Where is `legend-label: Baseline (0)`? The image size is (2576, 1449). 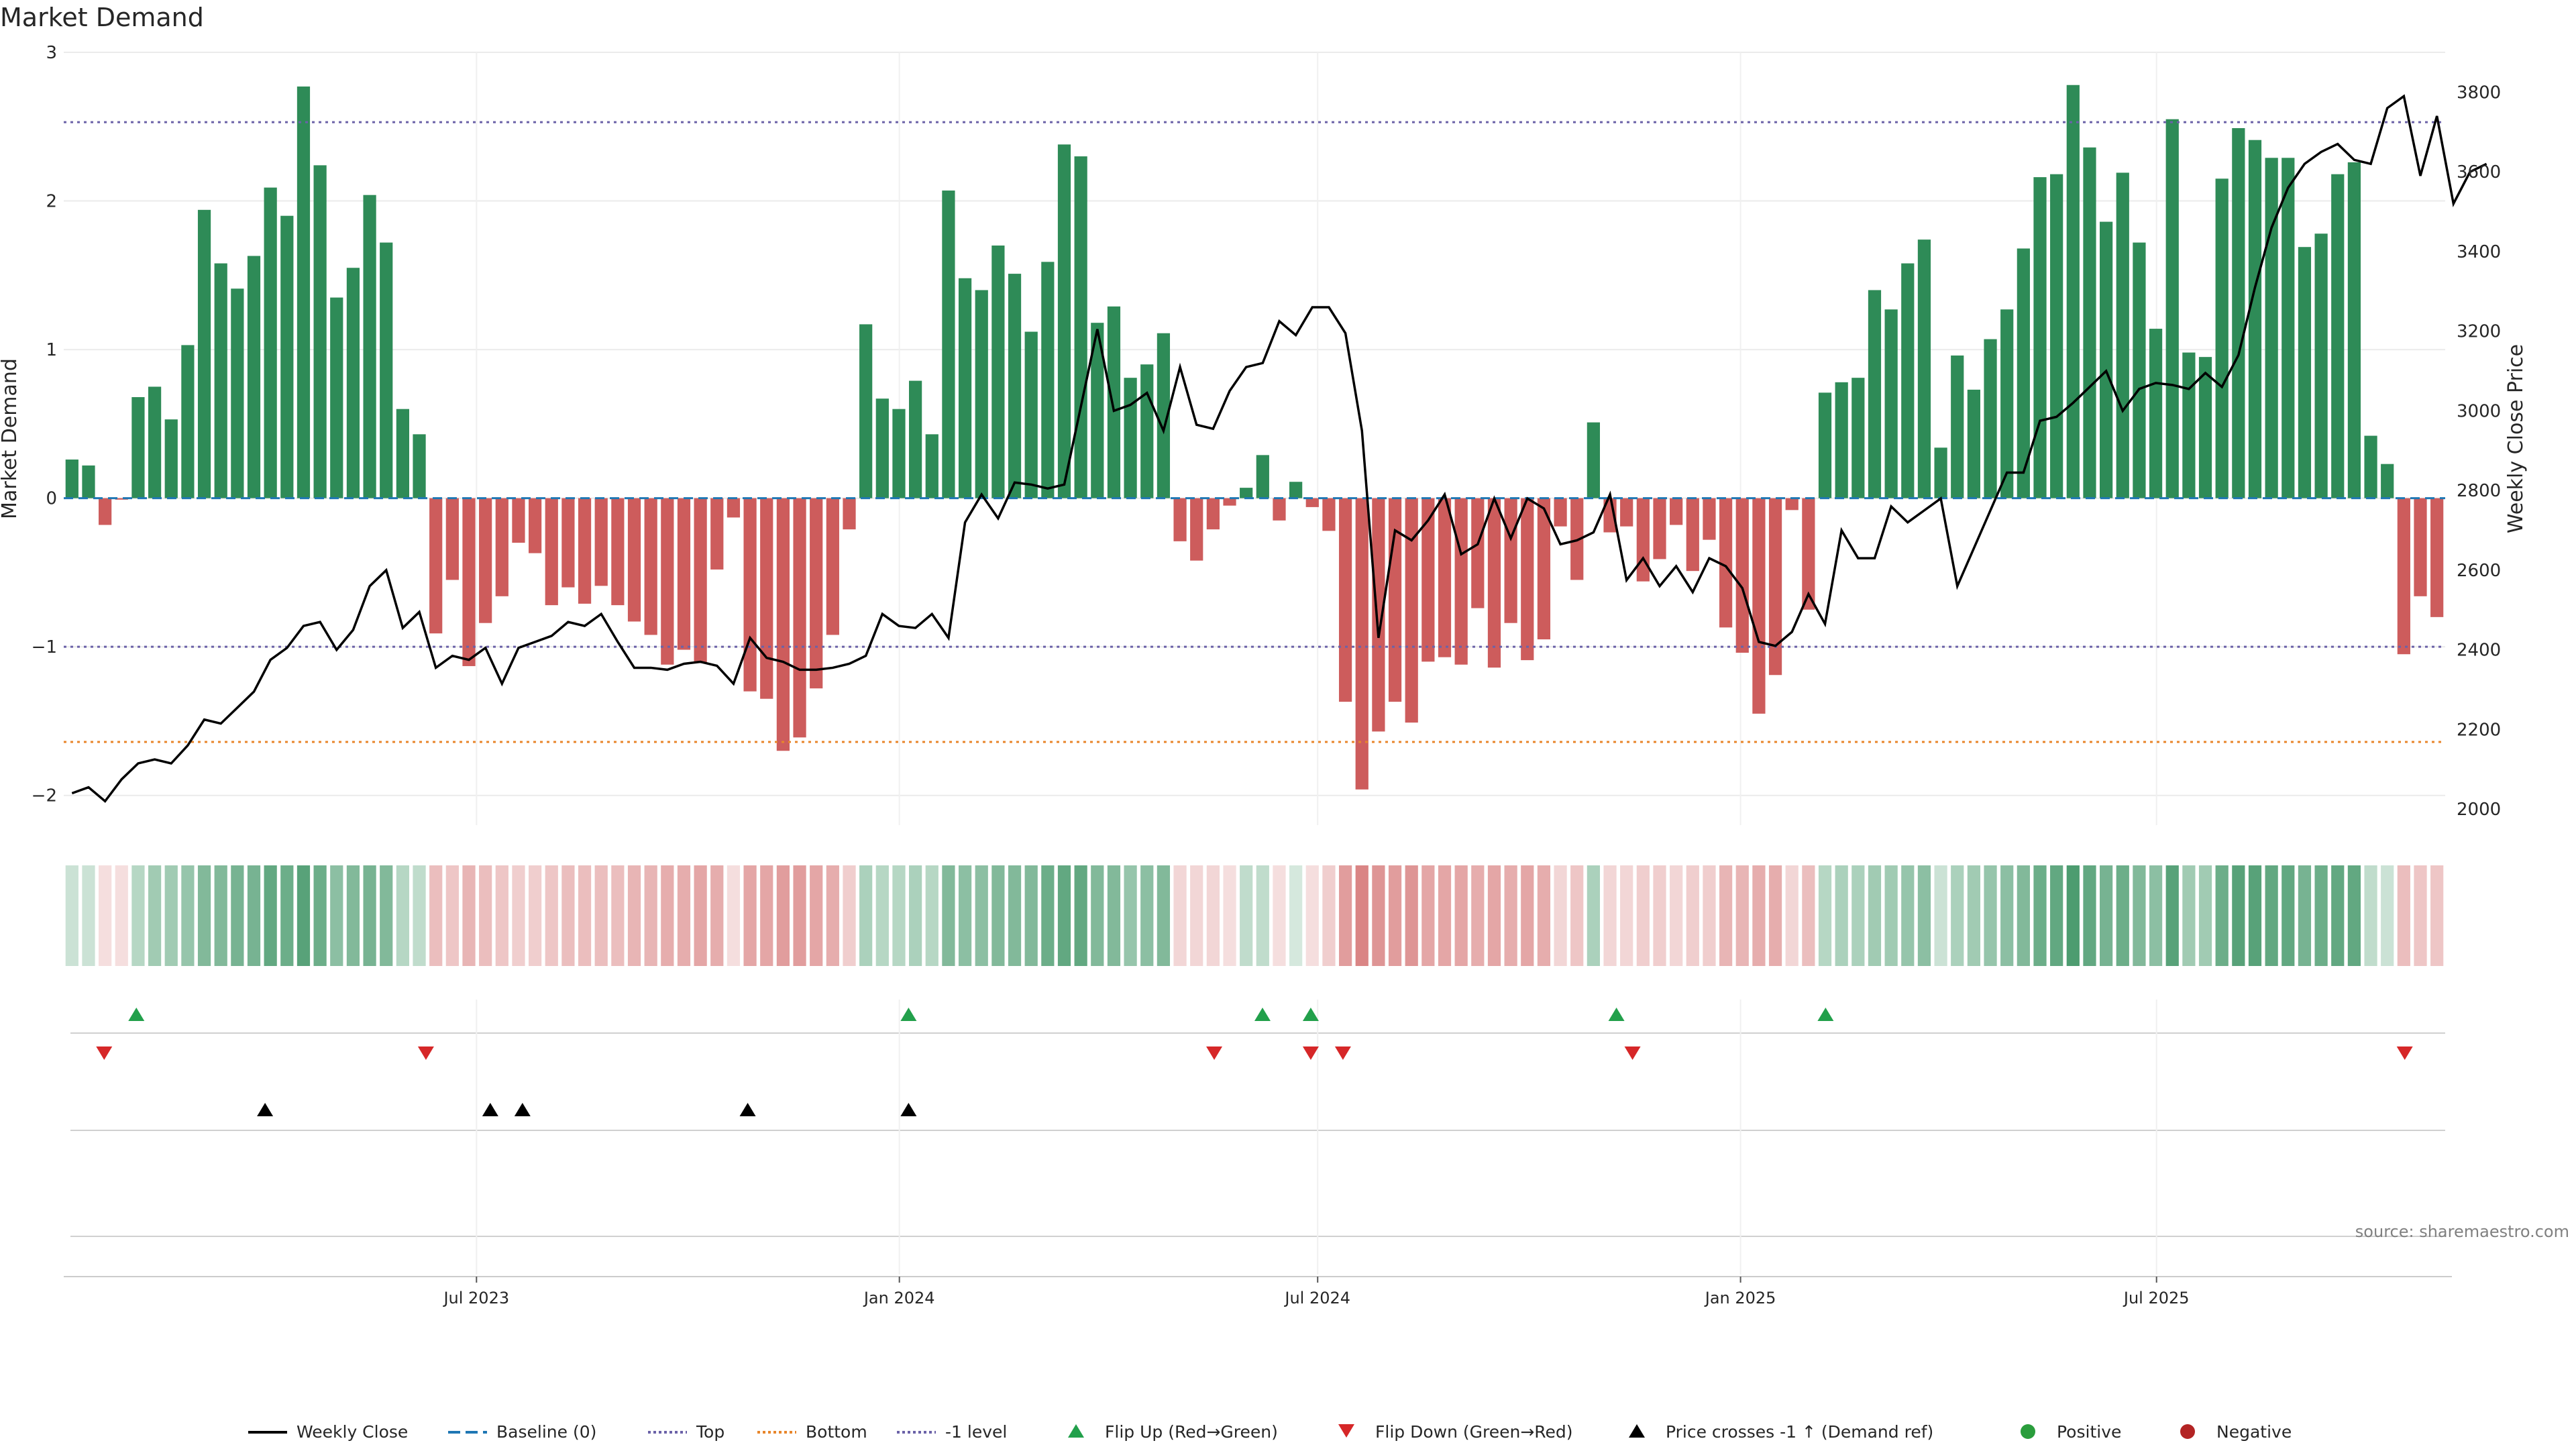 legend-label: Baseline (0) is located at coordinates (546, 1432).